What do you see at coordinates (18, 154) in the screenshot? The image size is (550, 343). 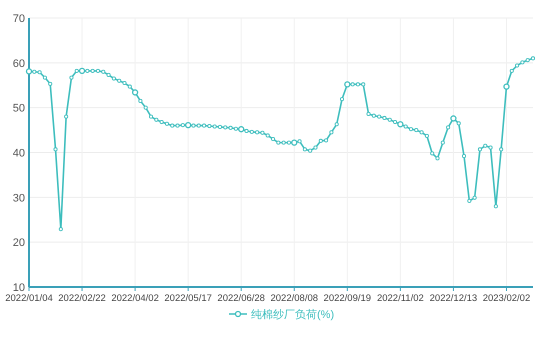 I see `y-tick-label: 40` at bounding box center [18, 154].